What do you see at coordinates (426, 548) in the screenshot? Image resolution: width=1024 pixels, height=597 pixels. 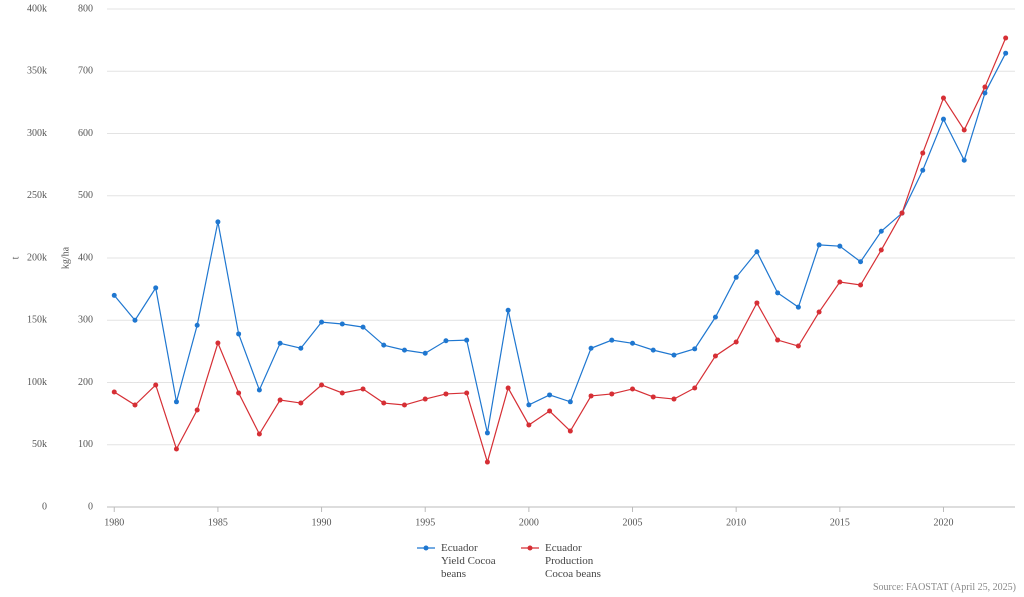 I see `legend-dot` at bounding box center [426, 548].